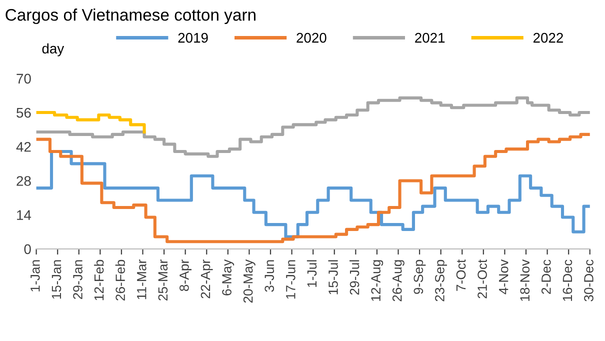 This screenshot has height=341, width=605. What do you see at coordinates (27, 249) in the screenshot?
I see `y-tick-label: 0` at bounding box center [27, 249].